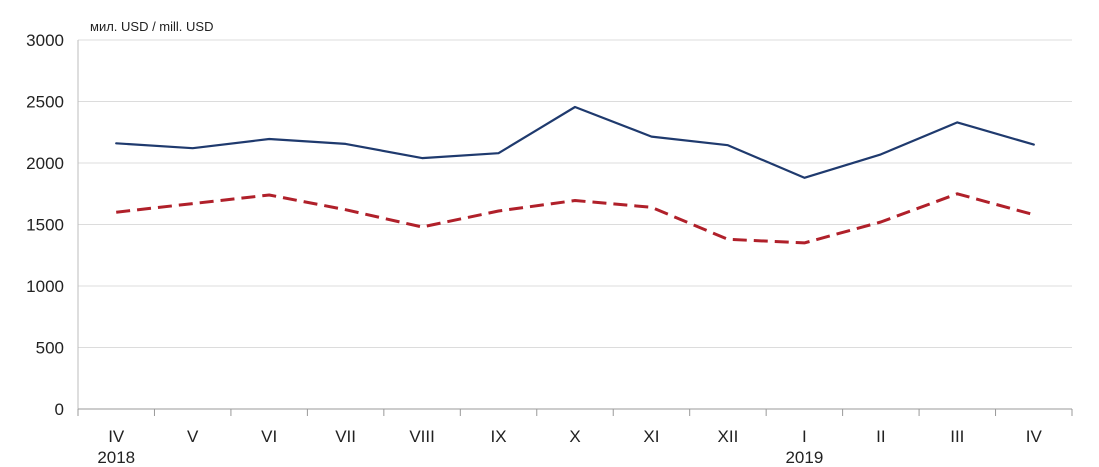  I want to click on x-tick-label: IX, so click(499, 436).